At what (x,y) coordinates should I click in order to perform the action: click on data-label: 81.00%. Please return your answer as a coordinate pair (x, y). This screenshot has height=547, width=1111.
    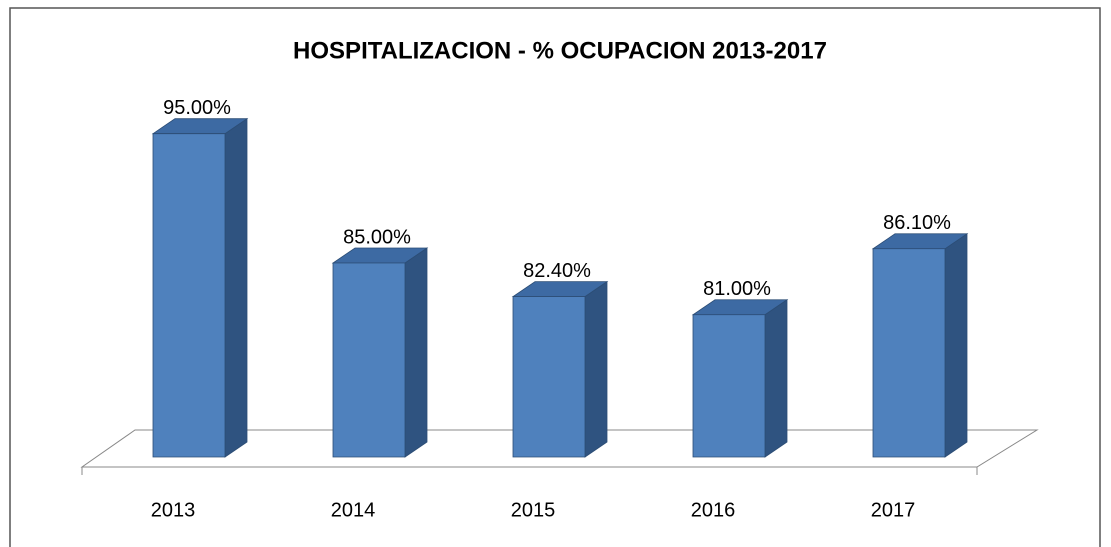
    Looking at the image, I should click on (737, 289).